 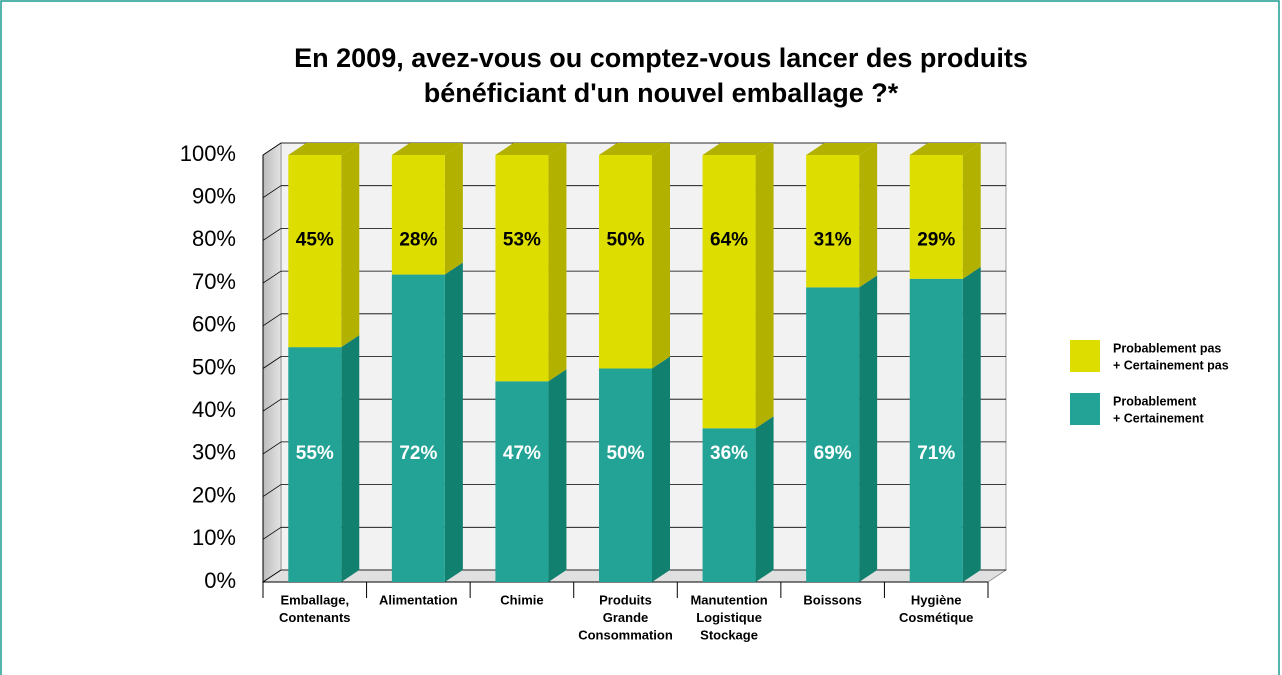 What do you see at coordinates (729, 617) in the screenshot?
I see `x-tick-label: Logistique` at bounding box center [729, 617].